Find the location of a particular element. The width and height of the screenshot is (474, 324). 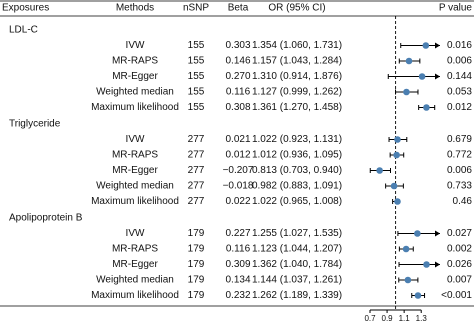

x-tick-label: 0.7 is located at coordinates (370, 318).